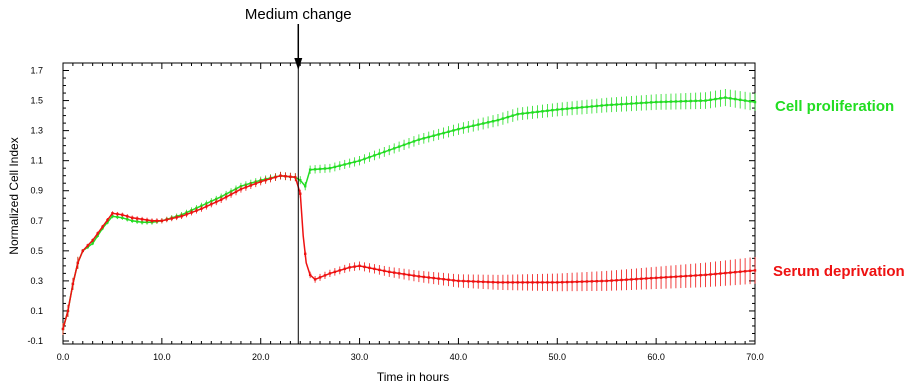 Image resolution: width=924 pixels, height=385 pixels. What do you see at coordinates (35, 341) in the screenshot?
I see `y-tick-label: -0.1` at bounding box center [35, 341].